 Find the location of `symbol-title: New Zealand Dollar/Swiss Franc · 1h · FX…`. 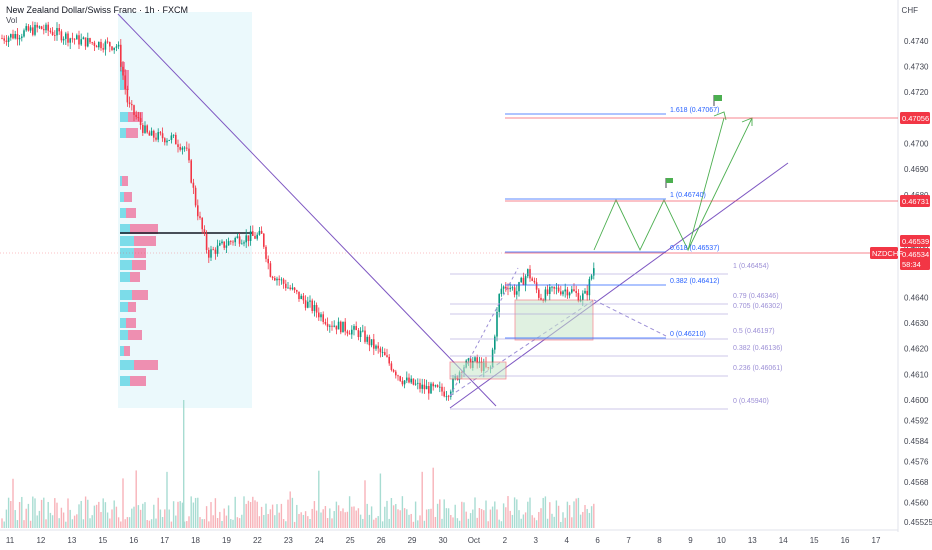

symbol-title: New Zealand Dollar/Swiss Franc · 1h · FX… is located at coordinates (97, 10).